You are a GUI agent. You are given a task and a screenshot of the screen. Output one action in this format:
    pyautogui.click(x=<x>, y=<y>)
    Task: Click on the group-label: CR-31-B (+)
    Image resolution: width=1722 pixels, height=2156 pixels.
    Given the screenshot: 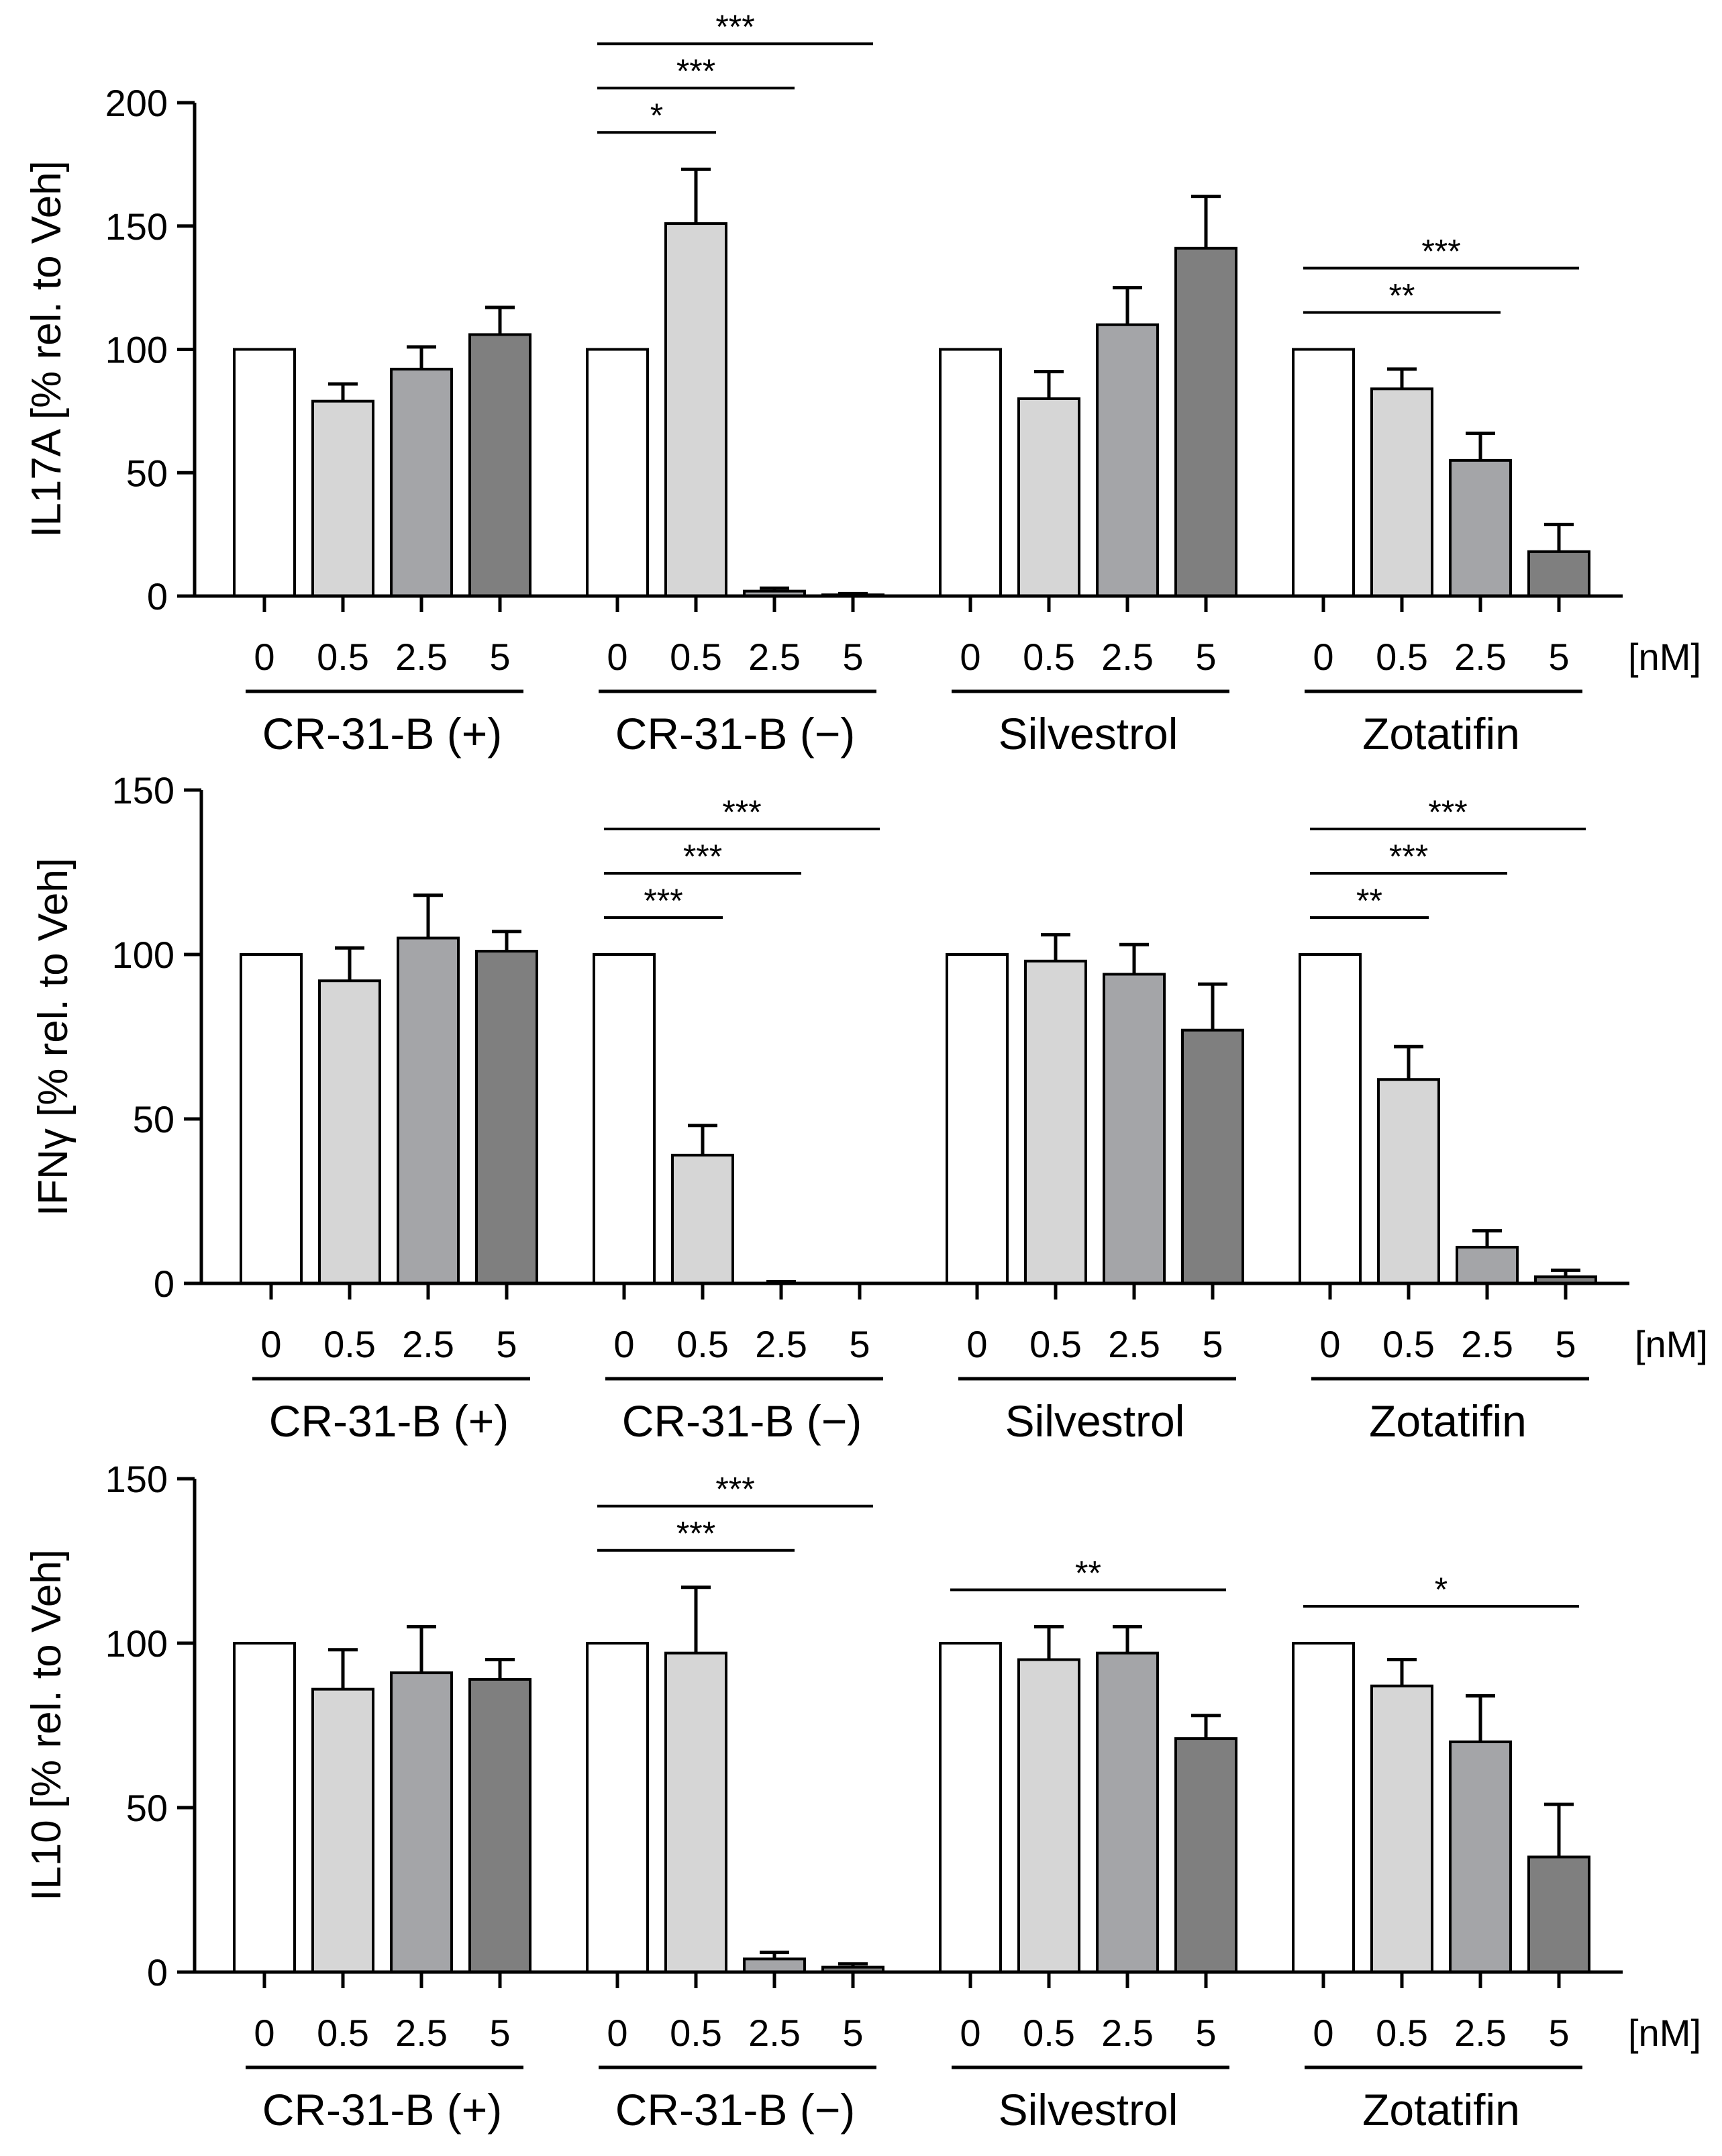 What is the action you would take?
    pyautogui.click(x=382, y=2110)
    